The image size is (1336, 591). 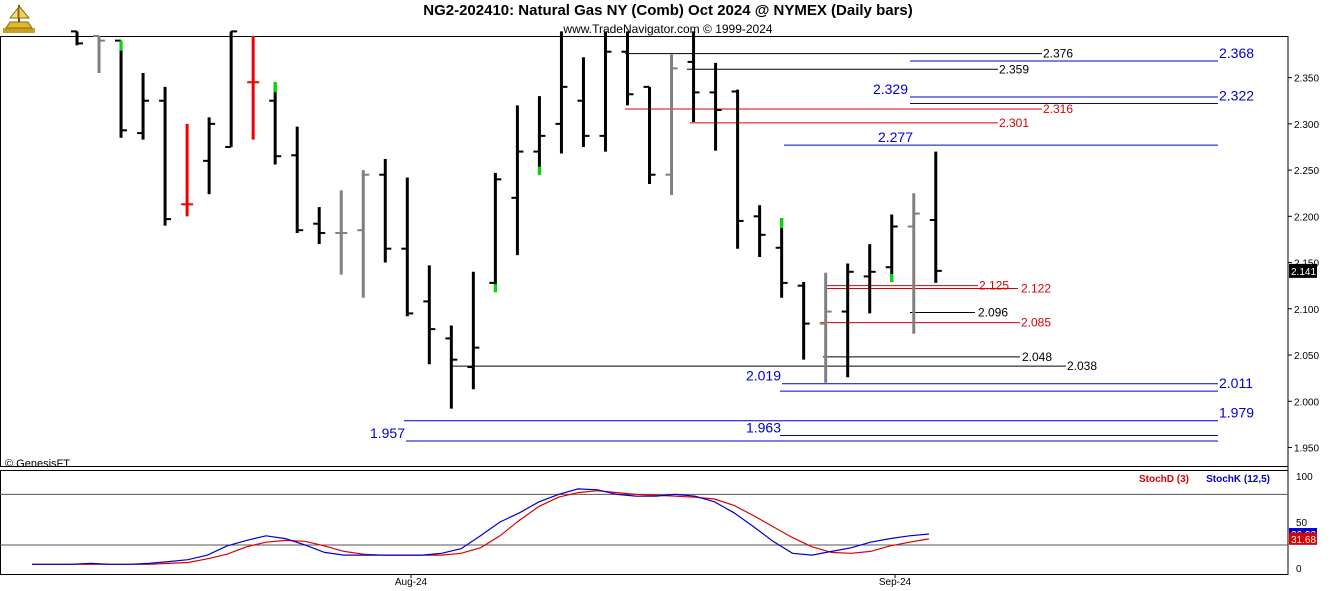 What do you see at coordinates (1306, 310) in the screenshot?
I see `price-tick-label: 2.100` at bounding box center [1306, 310].